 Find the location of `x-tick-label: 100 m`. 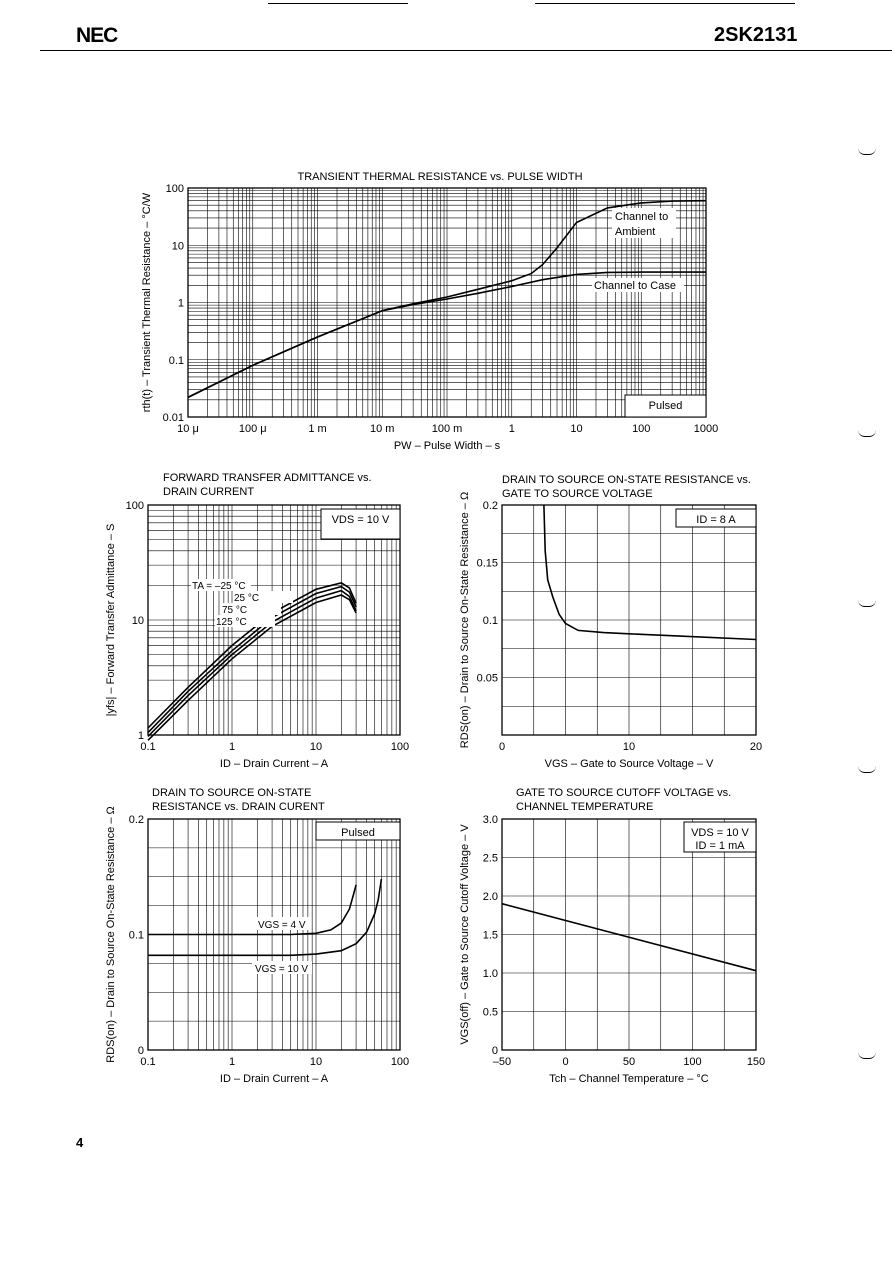

x-tick-label: 100 m is located at coordinates (447, 429).